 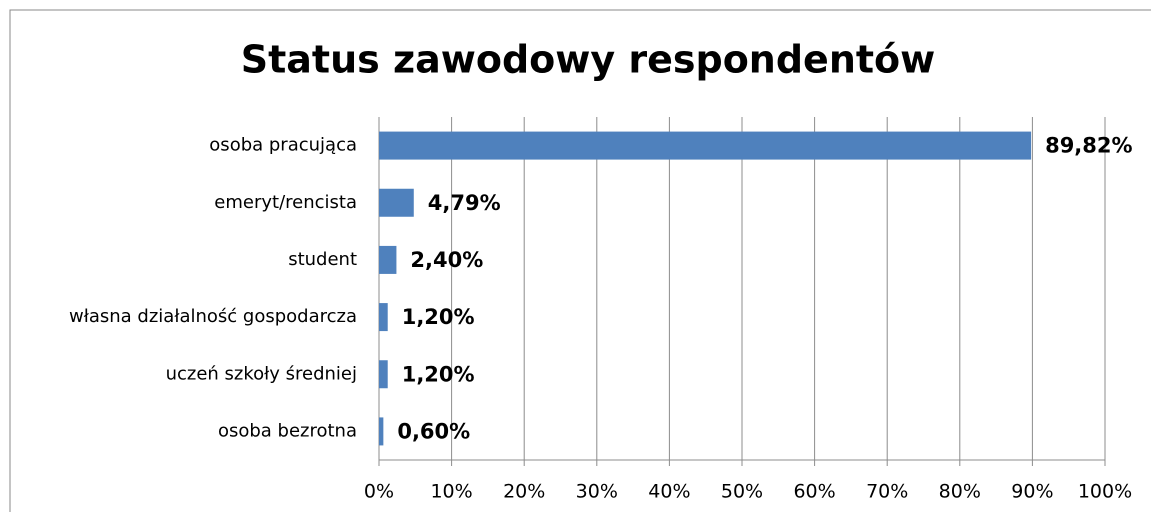 What do you see at coordinates (379, 492) in the screenshot?
I see `x-tick-label: 0%` at bounding box center [379, 492].